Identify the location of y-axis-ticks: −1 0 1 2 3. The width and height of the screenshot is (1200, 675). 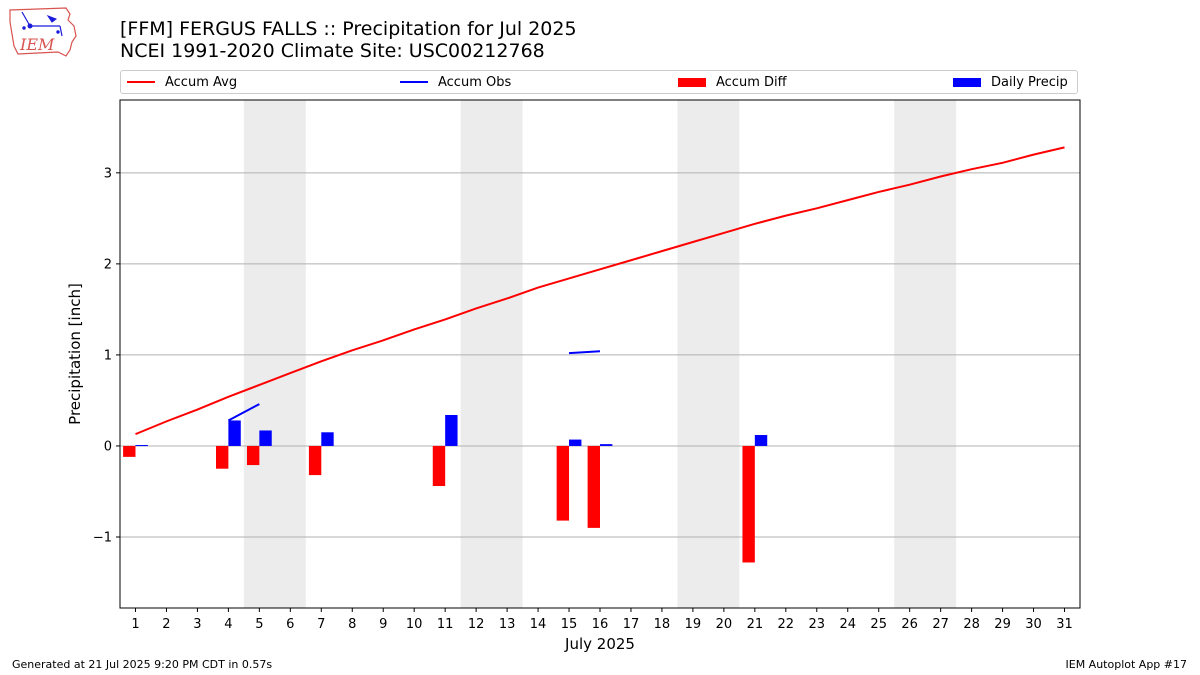
(106, 355).